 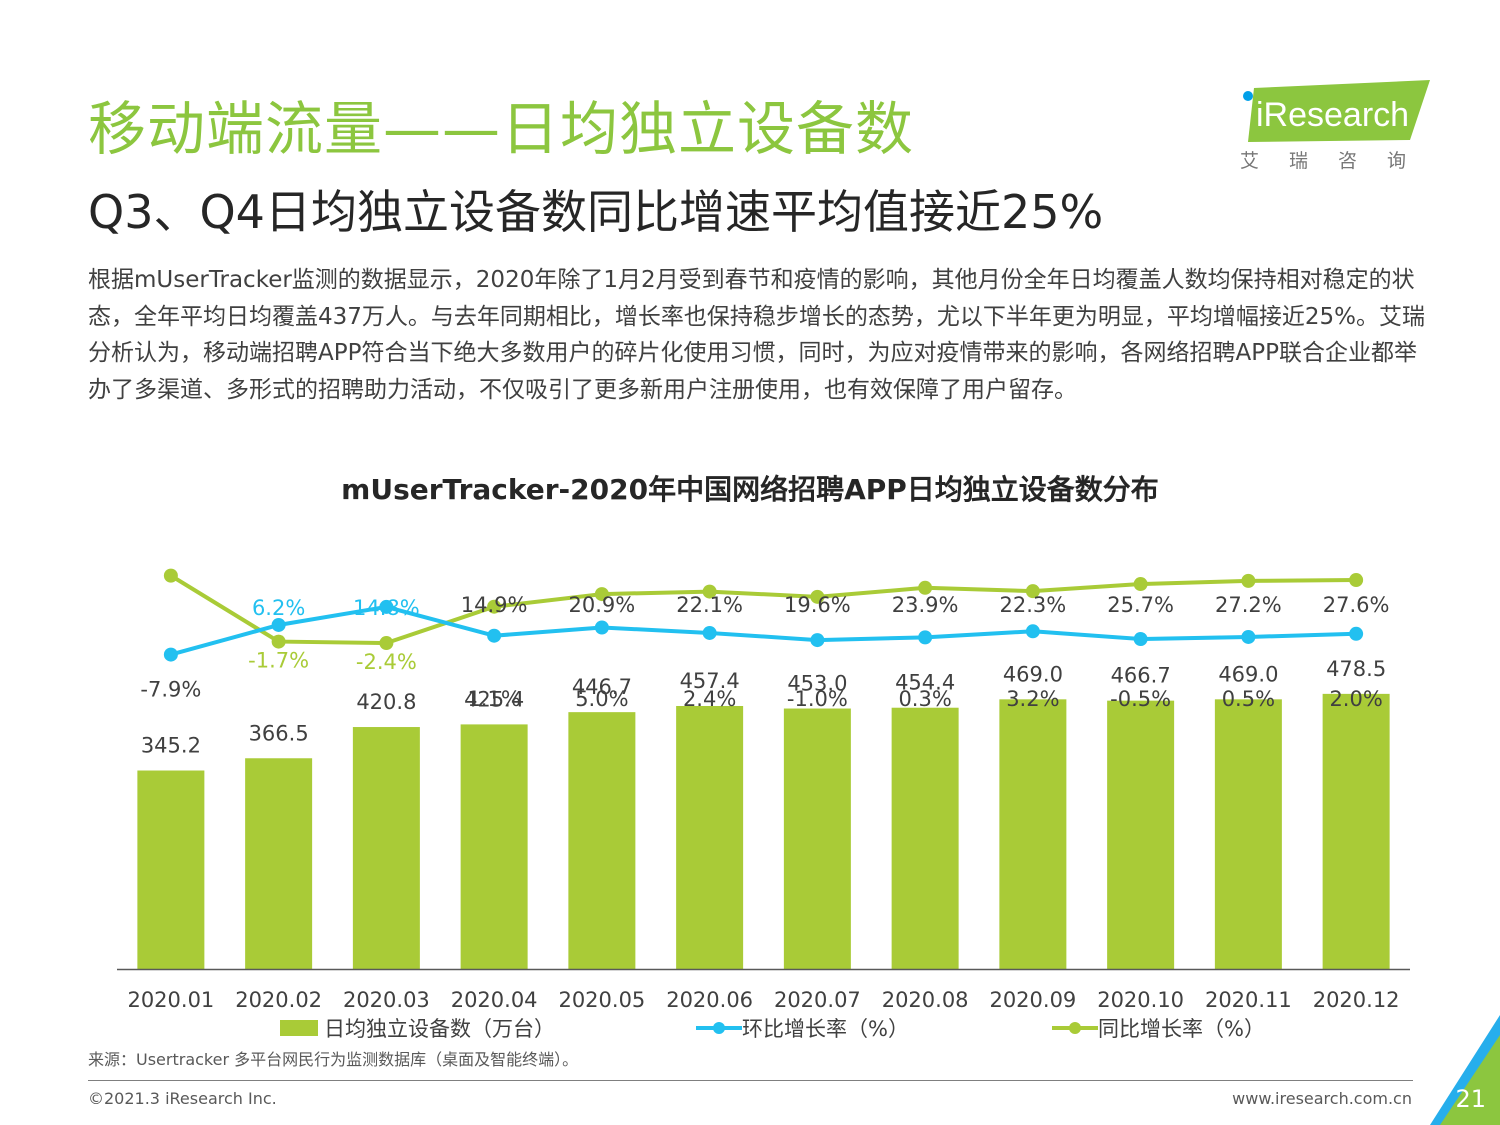 What do you see at coordinates (1141, 676) in the screenshot?
I see `bar-label-10: 466.7` at bounding box center [1141, 676].